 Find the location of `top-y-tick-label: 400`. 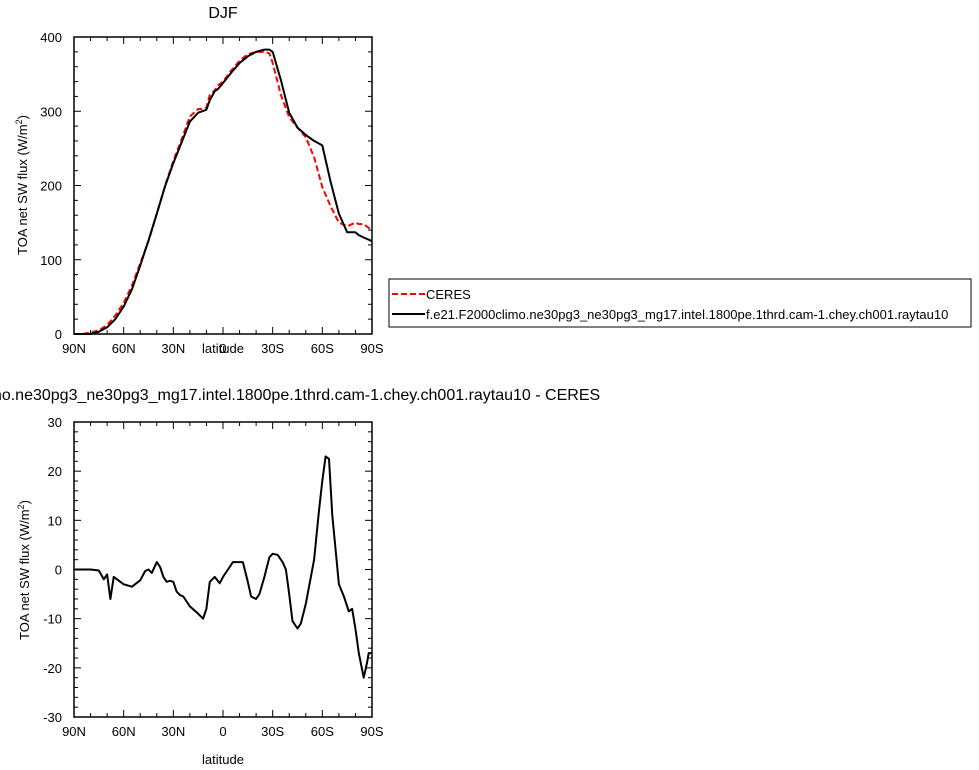

top-y-tick-label: 400 is located at coordinates (51, 37).